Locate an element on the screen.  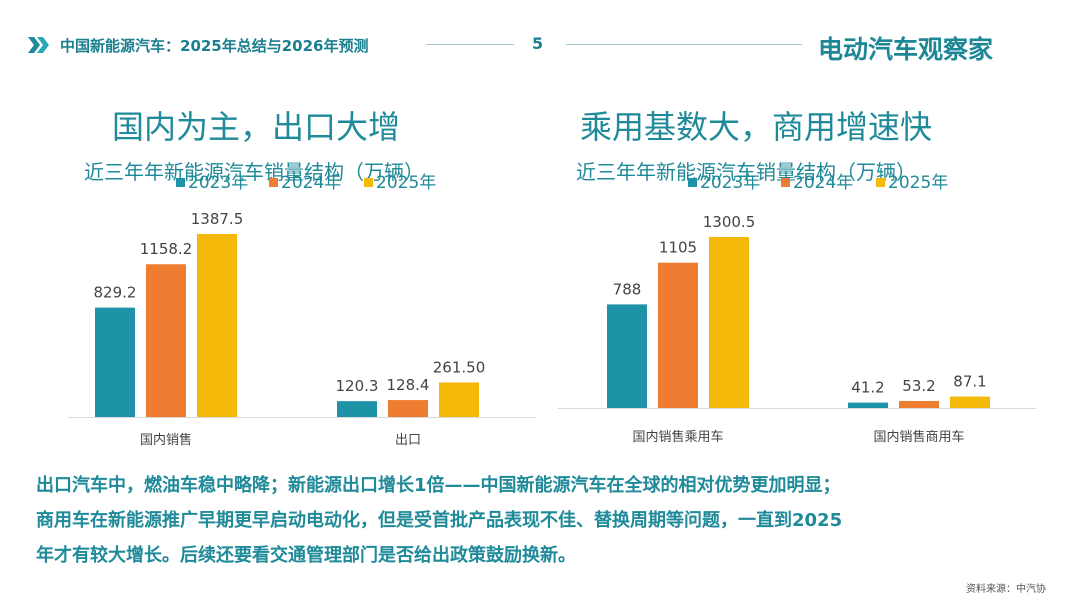
document-title: 中国新能源汽车：2025年总结与2026年预测 is located at coordinates (214, 46).